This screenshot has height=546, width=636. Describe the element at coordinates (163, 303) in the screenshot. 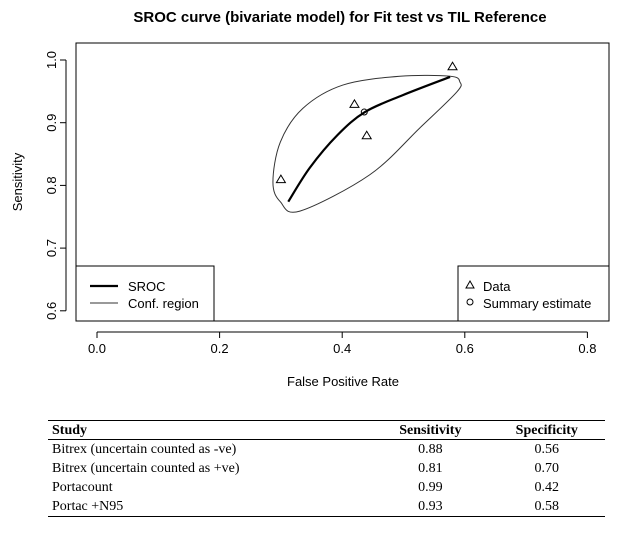

I see `legend-conf-region: Conf. region` at that location.